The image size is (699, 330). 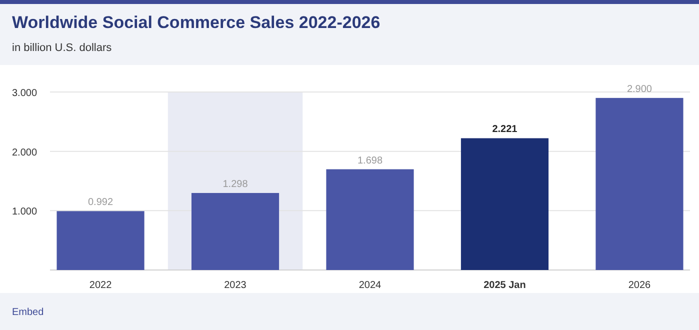 I want to click on data-label: 2.221, so click(x=505, y=130).